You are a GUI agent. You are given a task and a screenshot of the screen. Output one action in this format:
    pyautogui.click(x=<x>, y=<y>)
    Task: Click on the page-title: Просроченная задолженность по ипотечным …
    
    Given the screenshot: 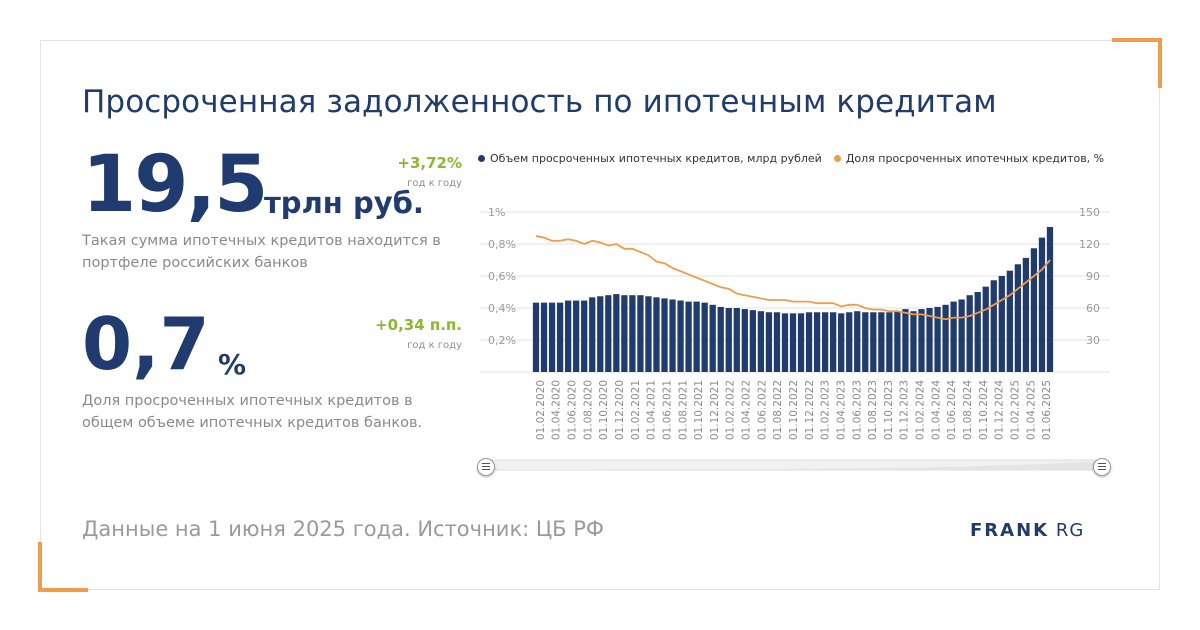 What is the action you would take?
    pyautogui.click(x=539, y=102)
    